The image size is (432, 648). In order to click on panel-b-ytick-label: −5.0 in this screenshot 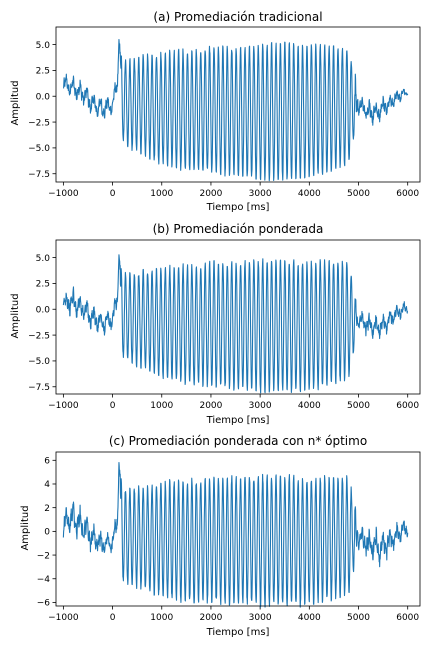, I will do `click(39, 362)`.